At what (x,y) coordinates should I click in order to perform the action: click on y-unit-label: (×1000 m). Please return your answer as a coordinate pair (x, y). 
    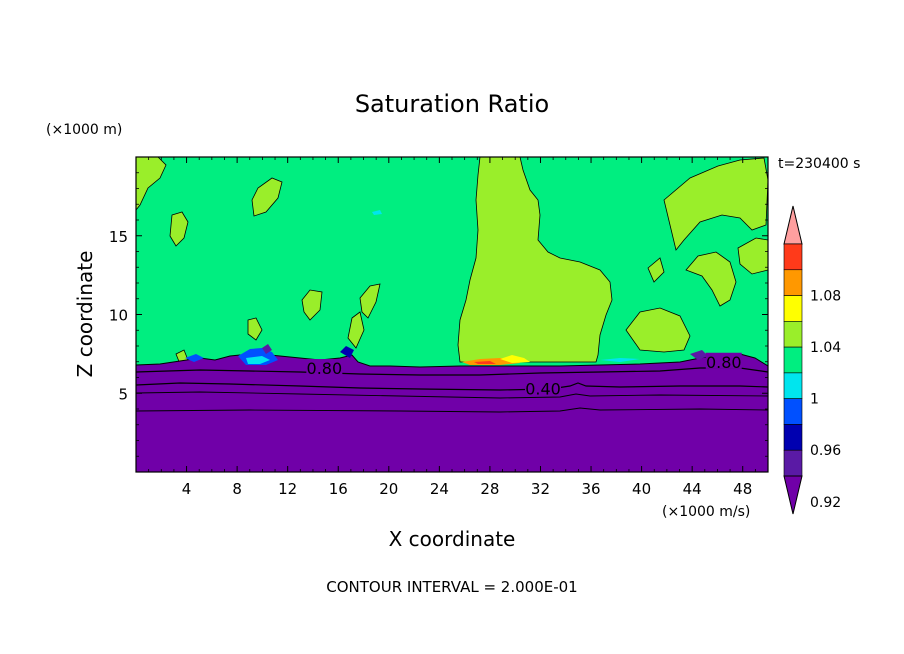
    Looking at the image, I should click on (84, 130).